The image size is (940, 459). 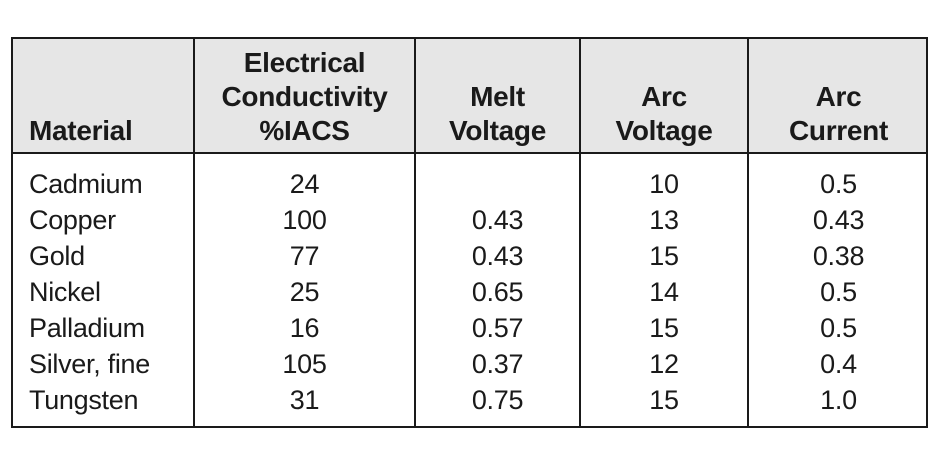 I want to click on table-row: Silver, fine 105 0.37 12 0.4, so click(x=469, y=364).